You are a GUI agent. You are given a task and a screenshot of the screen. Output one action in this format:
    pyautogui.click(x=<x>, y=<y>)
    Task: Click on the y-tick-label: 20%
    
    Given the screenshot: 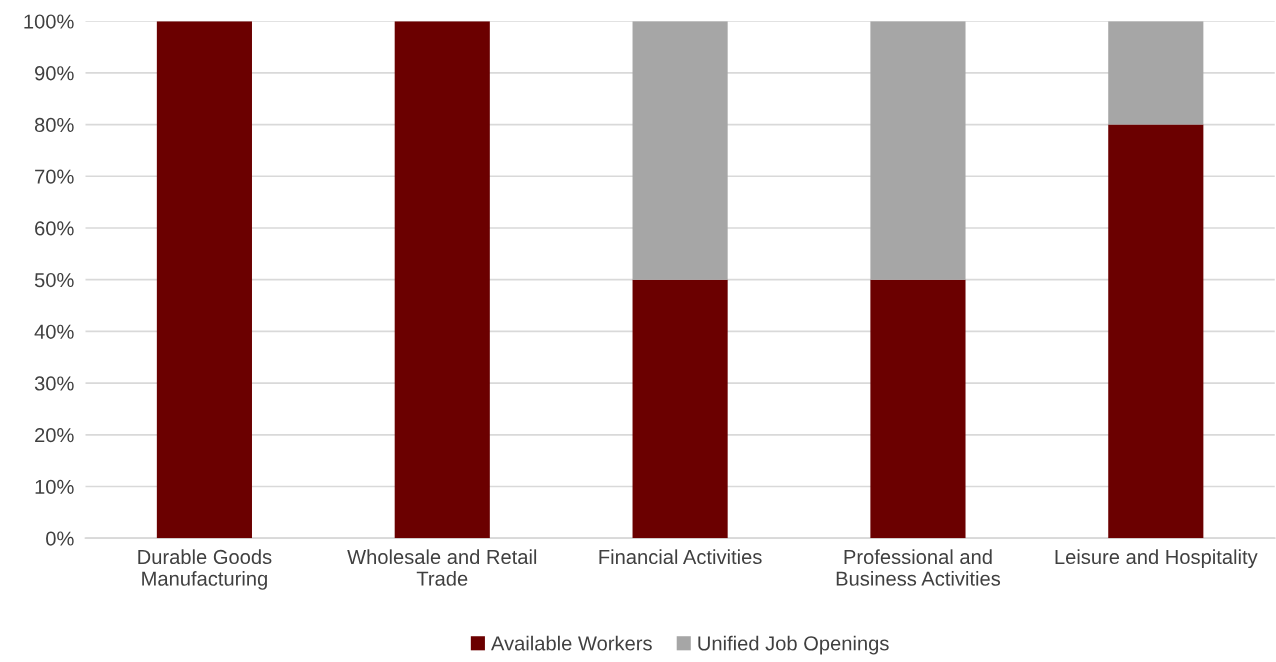 What is the action you would take?
    pyautogui.click(x=54, y=435)
    